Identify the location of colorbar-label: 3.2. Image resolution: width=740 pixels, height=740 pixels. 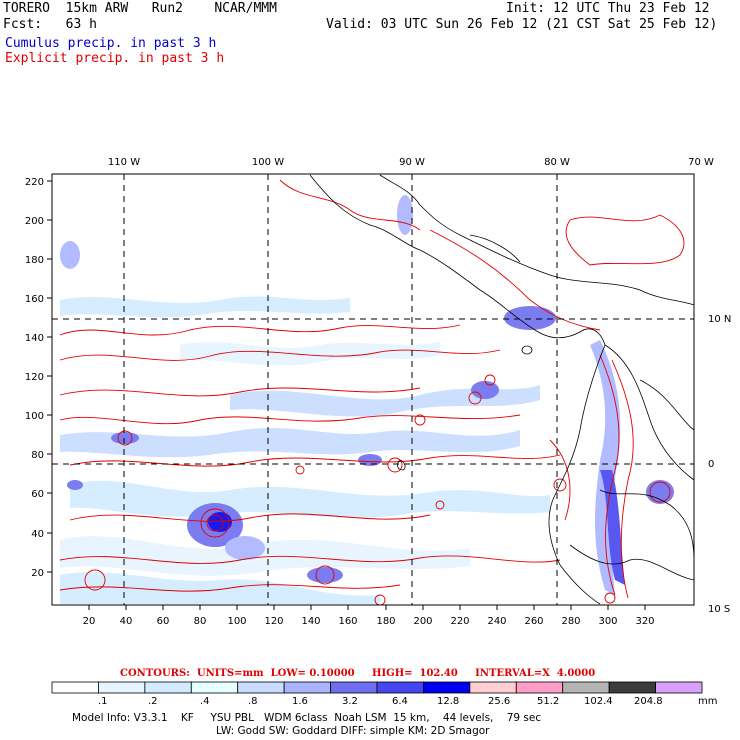
(350, 701).